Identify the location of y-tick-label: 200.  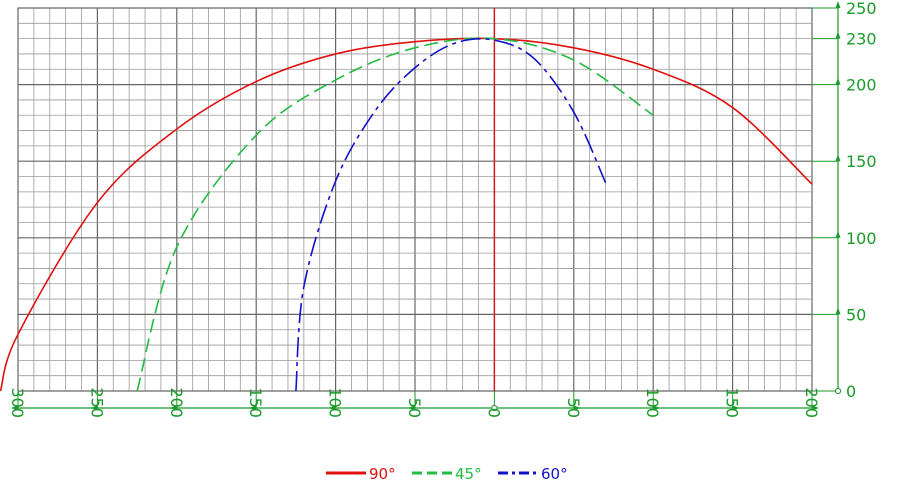
(861, 85).